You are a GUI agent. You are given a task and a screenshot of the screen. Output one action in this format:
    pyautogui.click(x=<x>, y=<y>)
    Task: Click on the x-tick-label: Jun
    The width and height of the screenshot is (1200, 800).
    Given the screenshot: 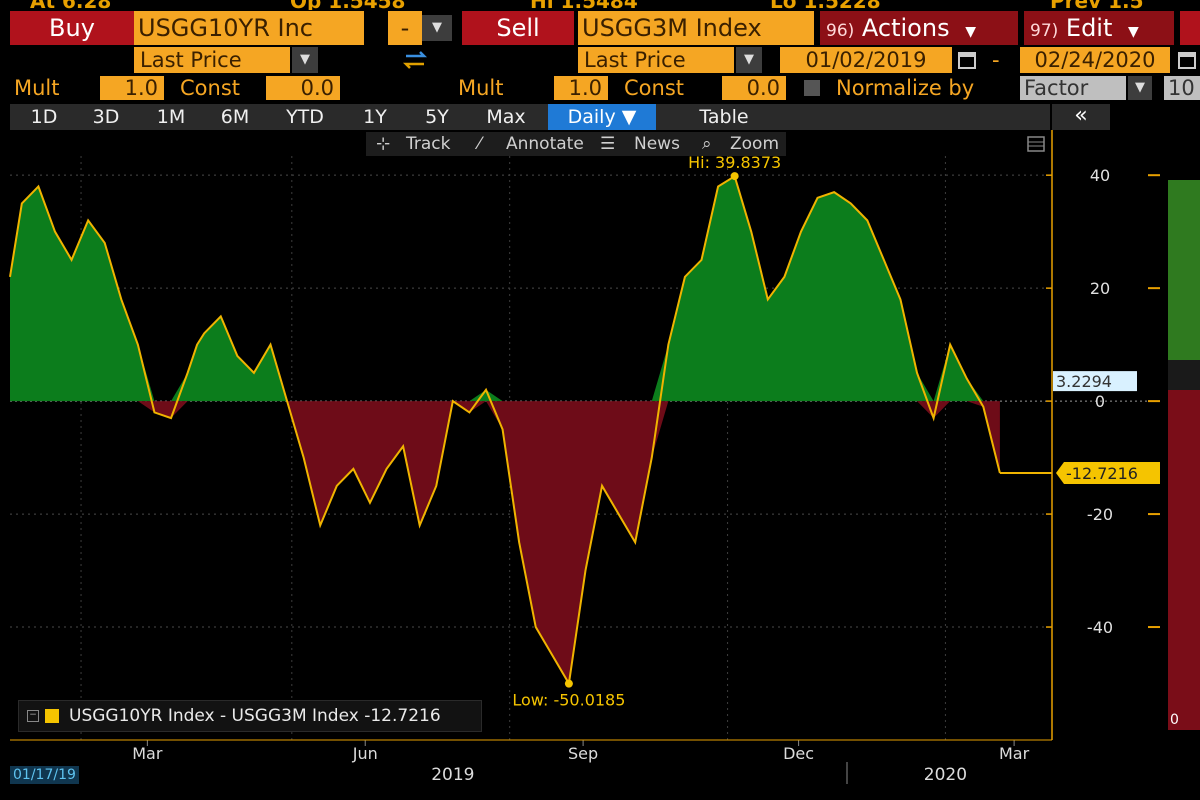 What is the action you would take?
    pyautogui.click(x=365, y=753)
    